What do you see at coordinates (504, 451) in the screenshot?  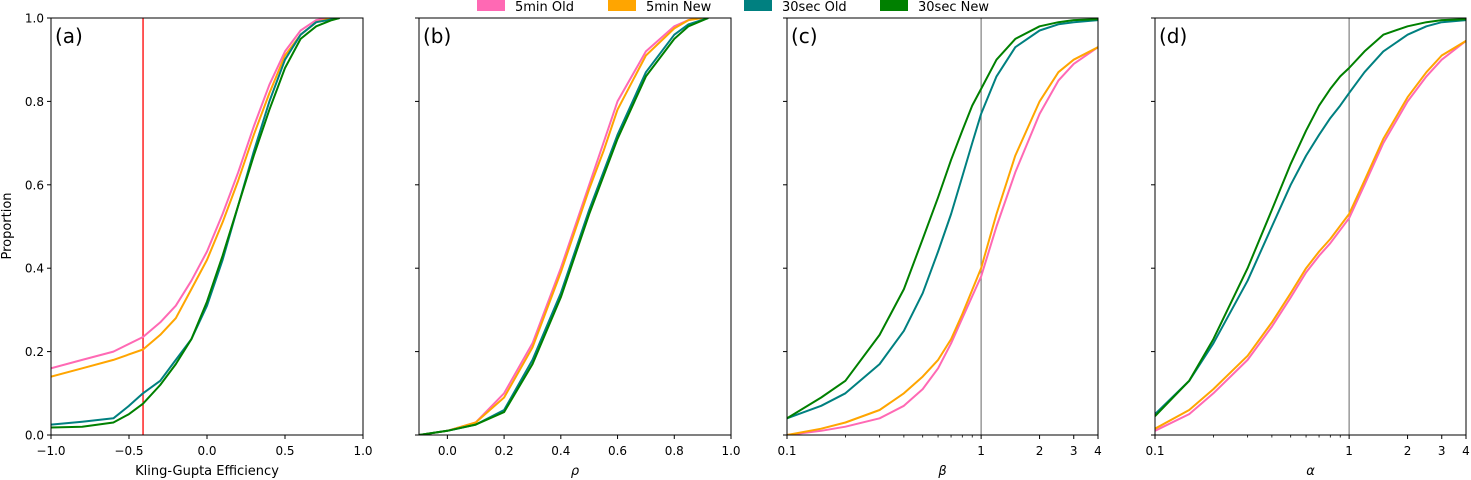 I see `x-tick-label: 0.2` at bounding box center [504, 451].